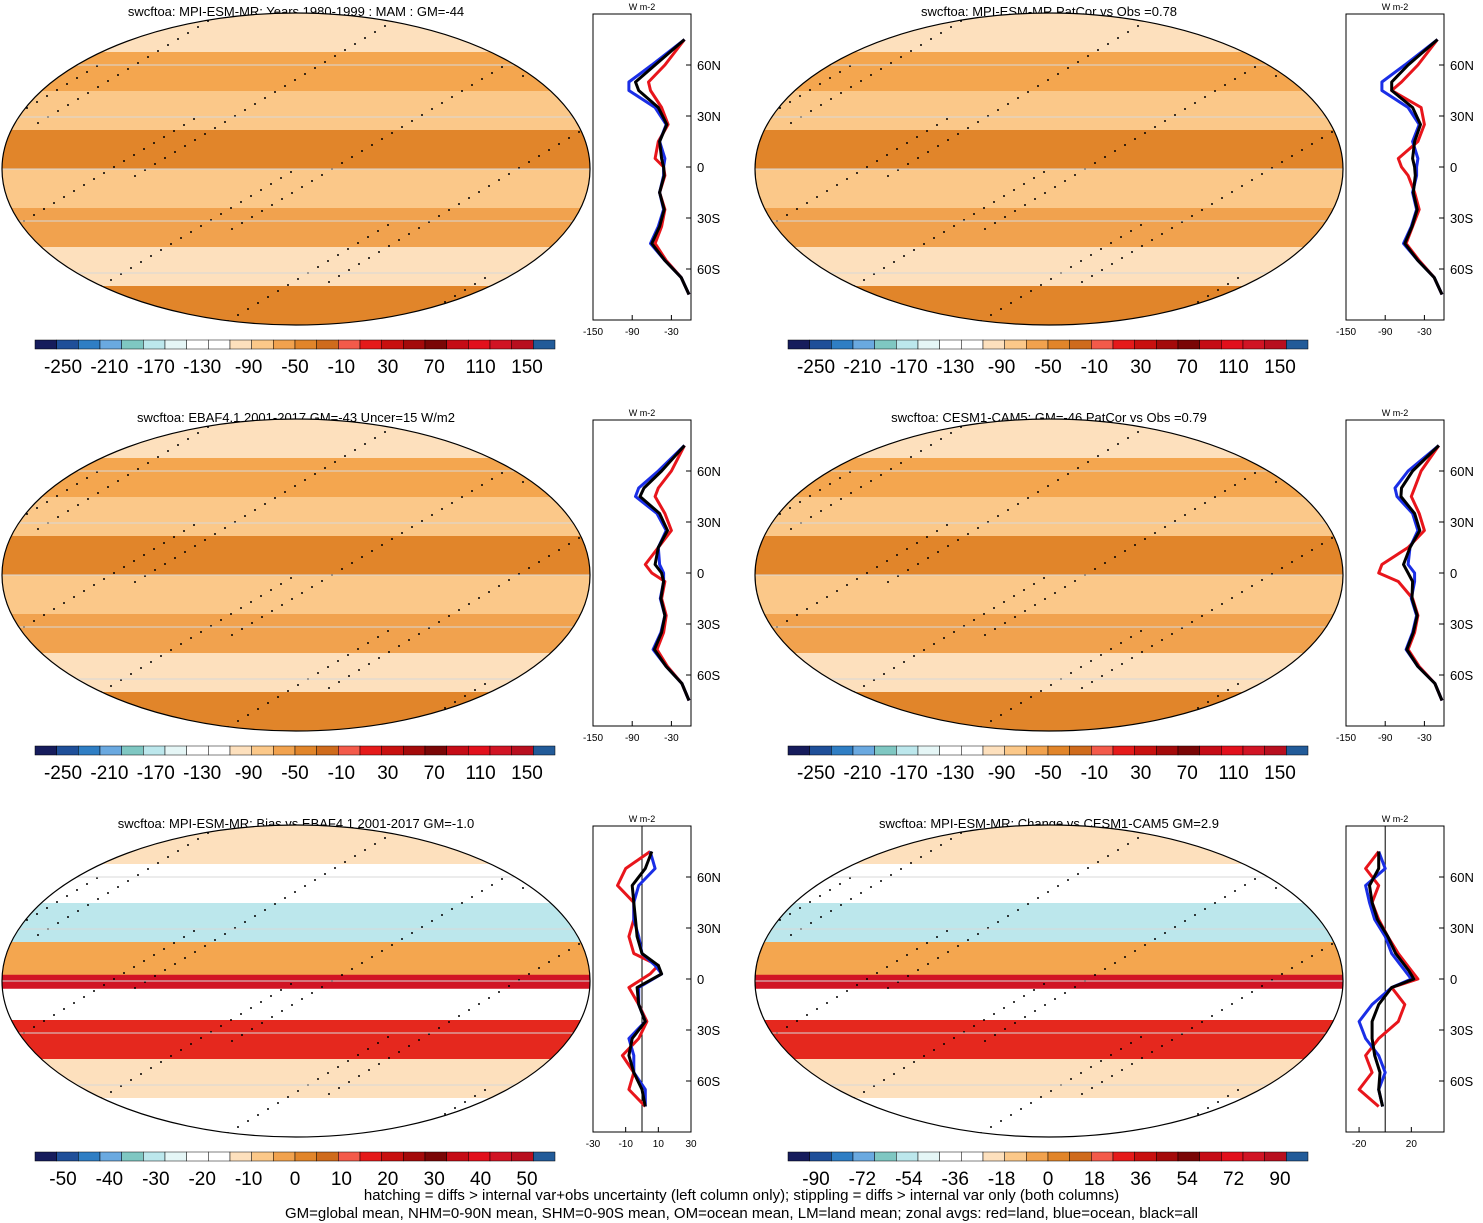  I want to click on x-tick-label: 20, so click(1412, 1144).